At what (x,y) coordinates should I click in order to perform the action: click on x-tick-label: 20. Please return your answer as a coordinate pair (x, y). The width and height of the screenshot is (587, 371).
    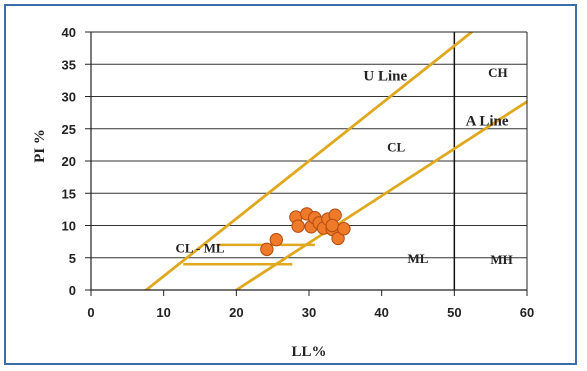
    Looking at the image, I should click on (236, 312).